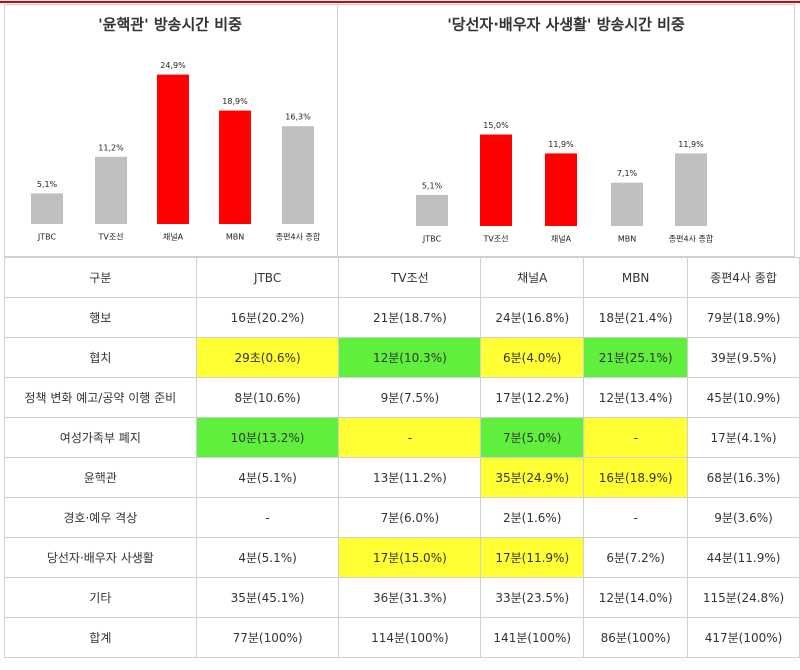  Describe the element at coordinates (267, 397) in the screenshot. I see `cell: 8분(10.6%)` at that location.